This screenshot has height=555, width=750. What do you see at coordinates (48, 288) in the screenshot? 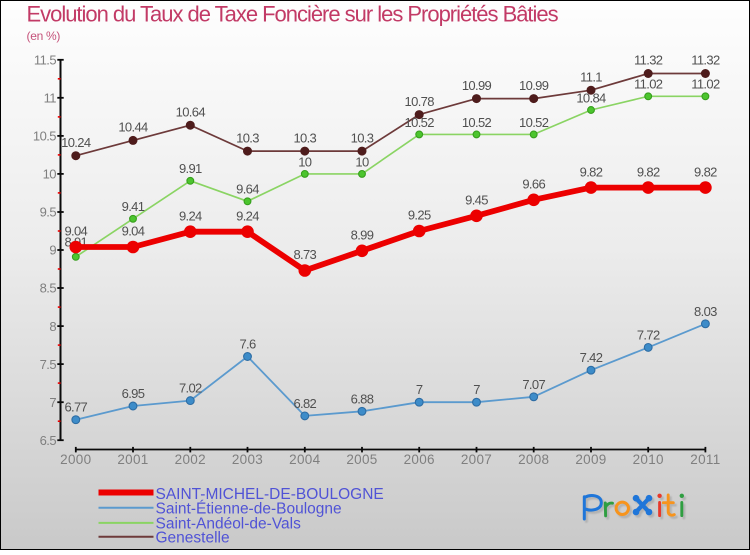
I see `svg-text: 8.5` at bounding box center [48, 288].